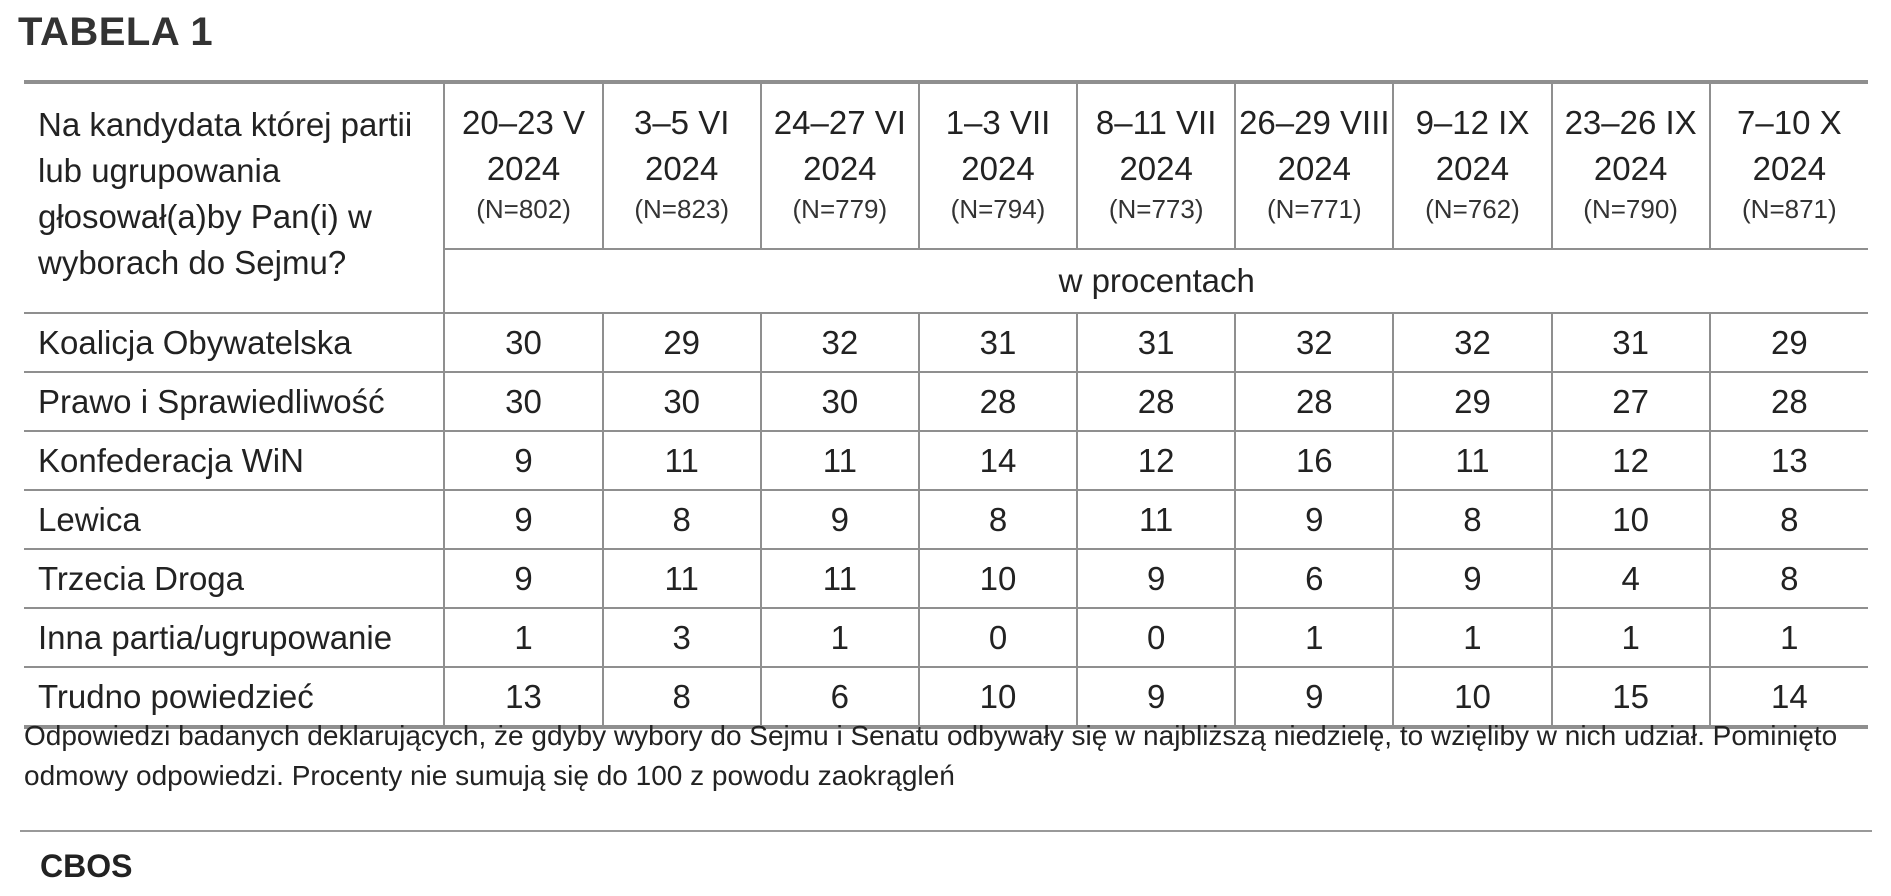 The height and width of the screenshot is (896, 1891). I want to click on table-row: Prawo i Sprawiedliwość 30 30 30 28 28 28 29 27 28, so click(946, 401).